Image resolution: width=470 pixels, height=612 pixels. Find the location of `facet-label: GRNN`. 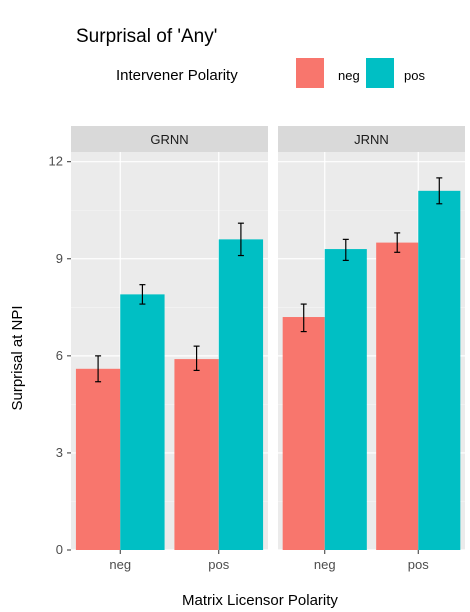

facet-label: GRNN is located at coordinates (169, 139).